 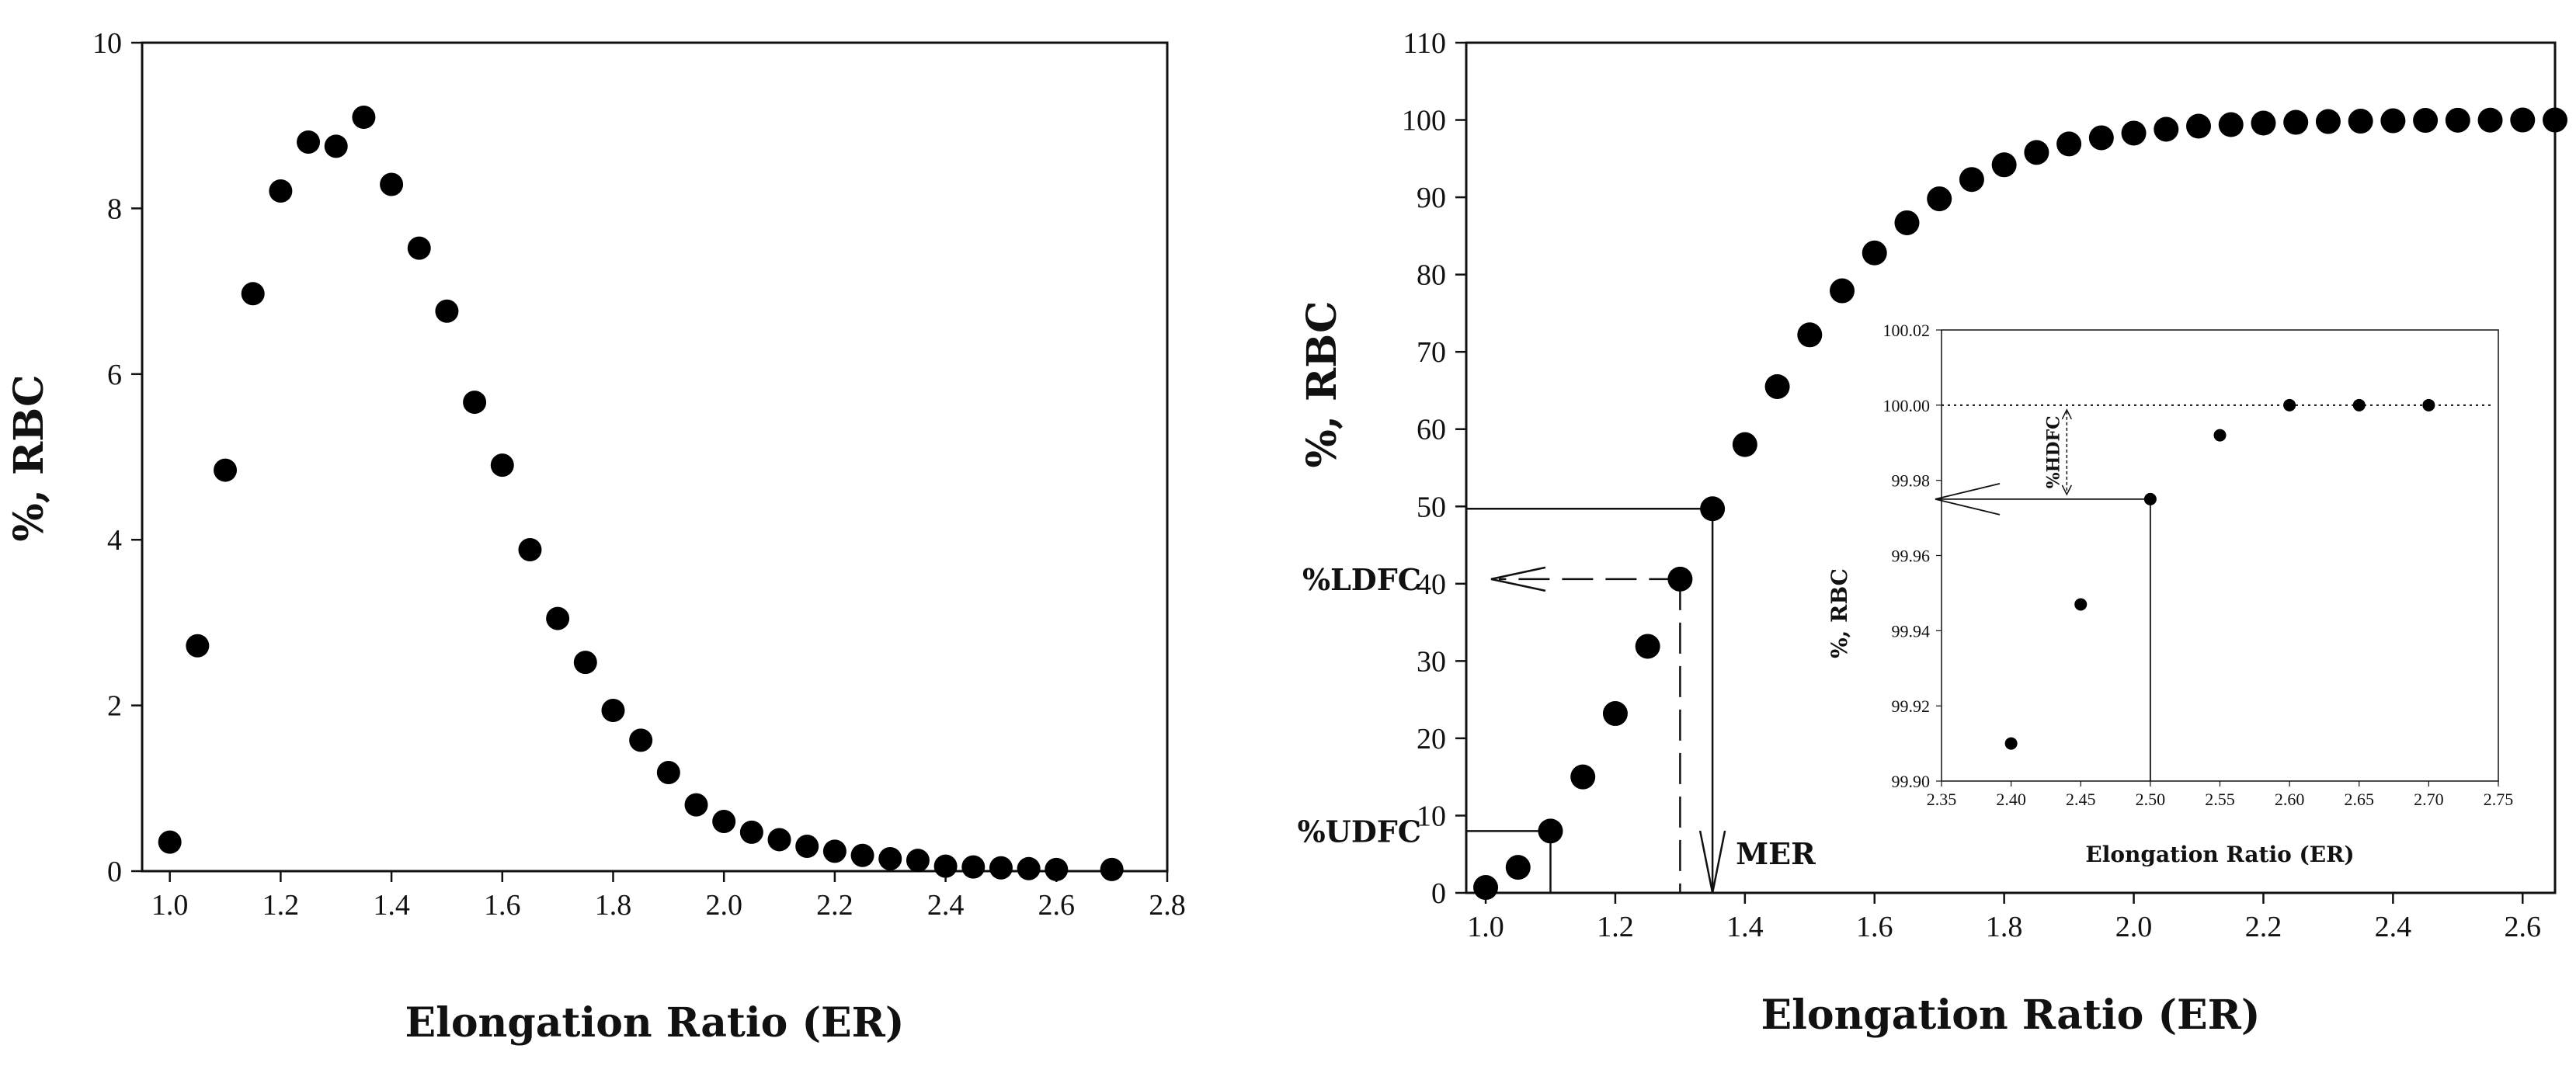 I want to click on x-tick-label: 2.65, so click(x=2360, y=799).